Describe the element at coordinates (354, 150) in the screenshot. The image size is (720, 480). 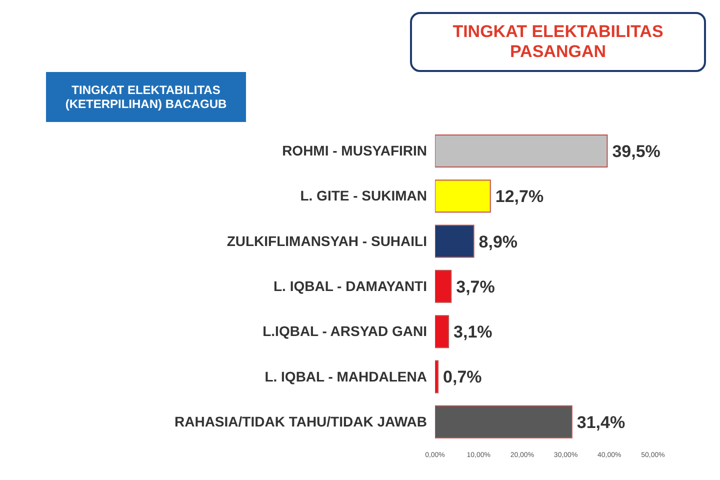
I see `y-tick-label: ROHMI - MUSYAFIRIN` at that location.